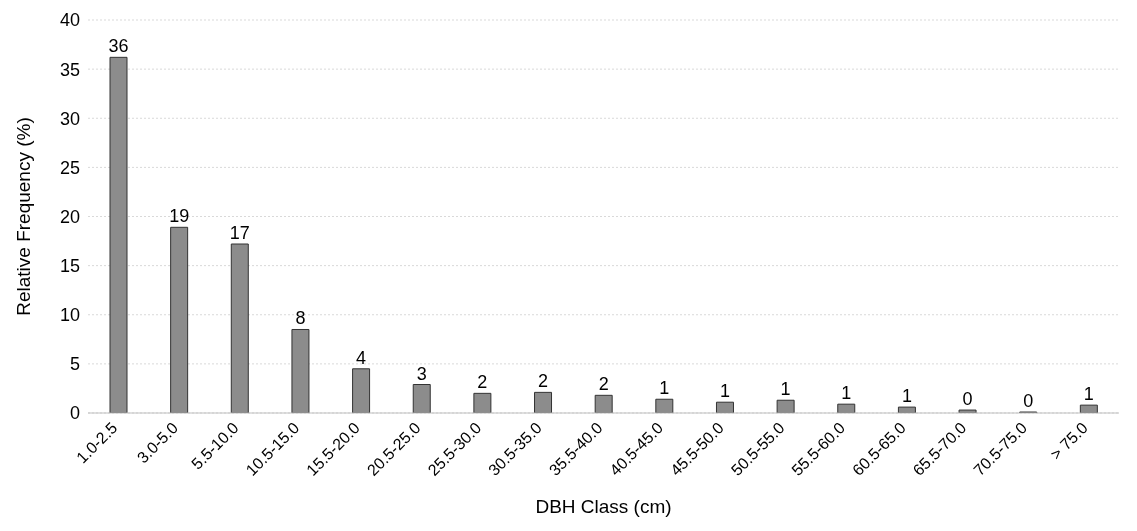 Image resolution: width=1137 pixels, height=531 pixels. Describe the element at coordinates (179, 216) in the screenshot. I see `data-label: 19` at that location.